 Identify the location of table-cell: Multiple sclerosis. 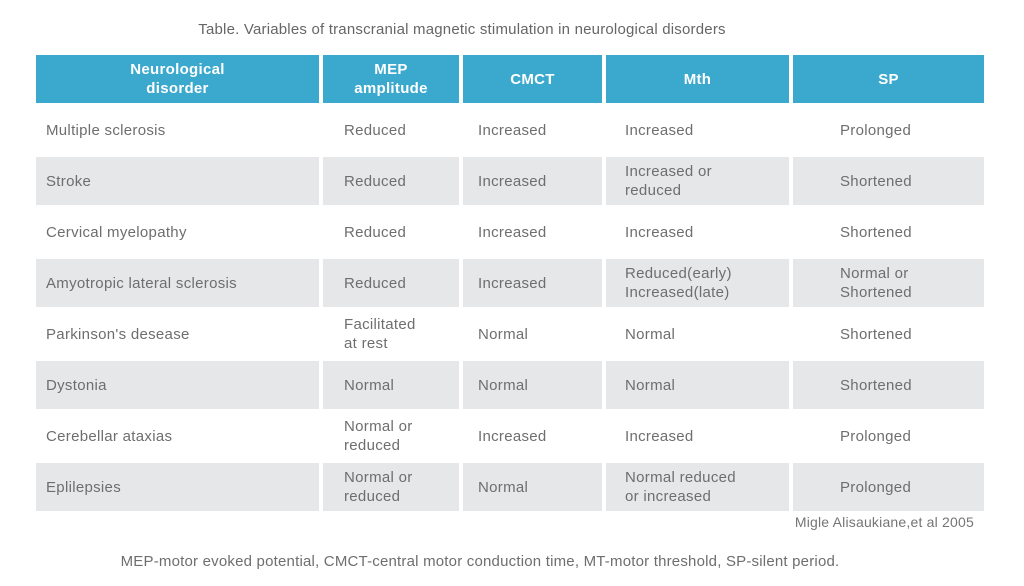
(106, 130).